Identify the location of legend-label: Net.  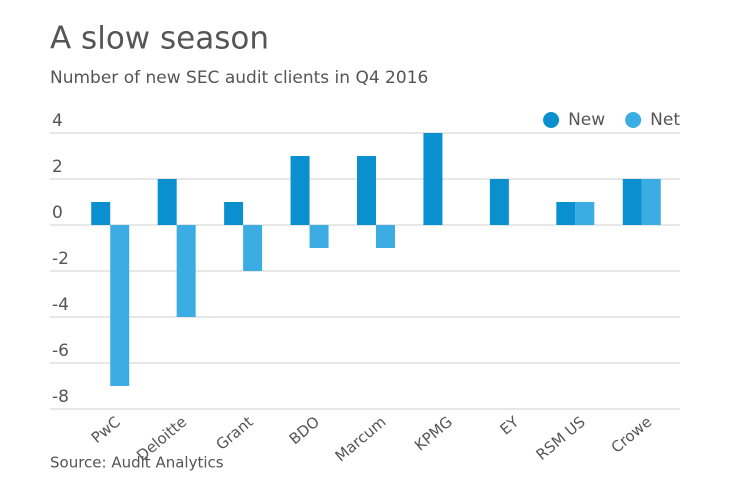
(665, 120).